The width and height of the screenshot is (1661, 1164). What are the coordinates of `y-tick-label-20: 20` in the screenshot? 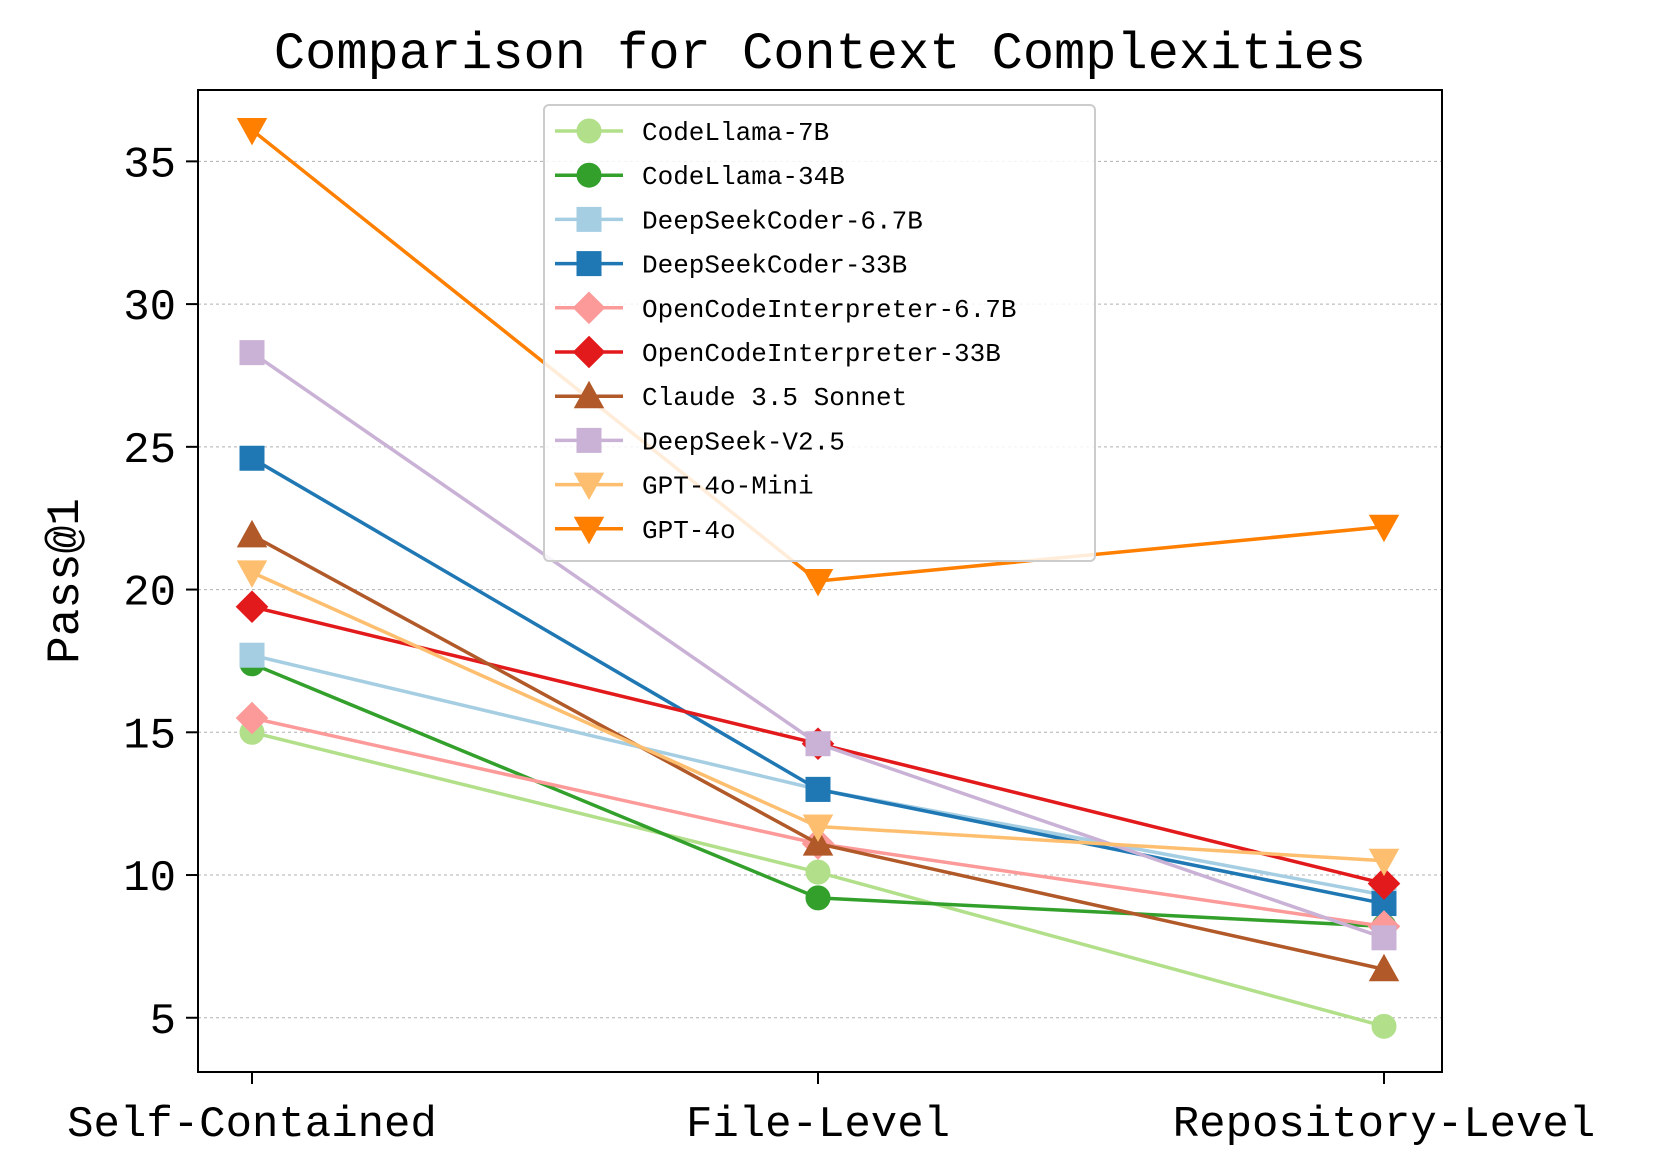 It's located at (149, 594).